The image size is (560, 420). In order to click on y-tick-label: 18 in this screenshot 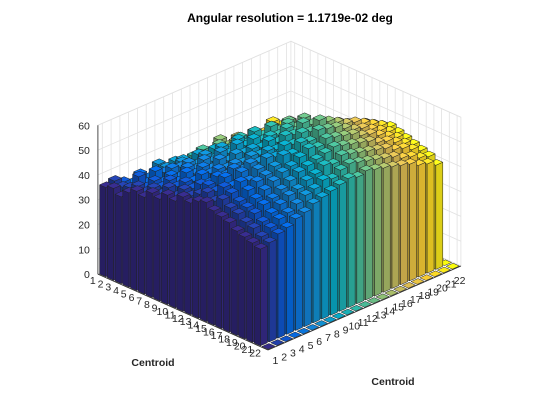, I will do `click(224, 340)`.